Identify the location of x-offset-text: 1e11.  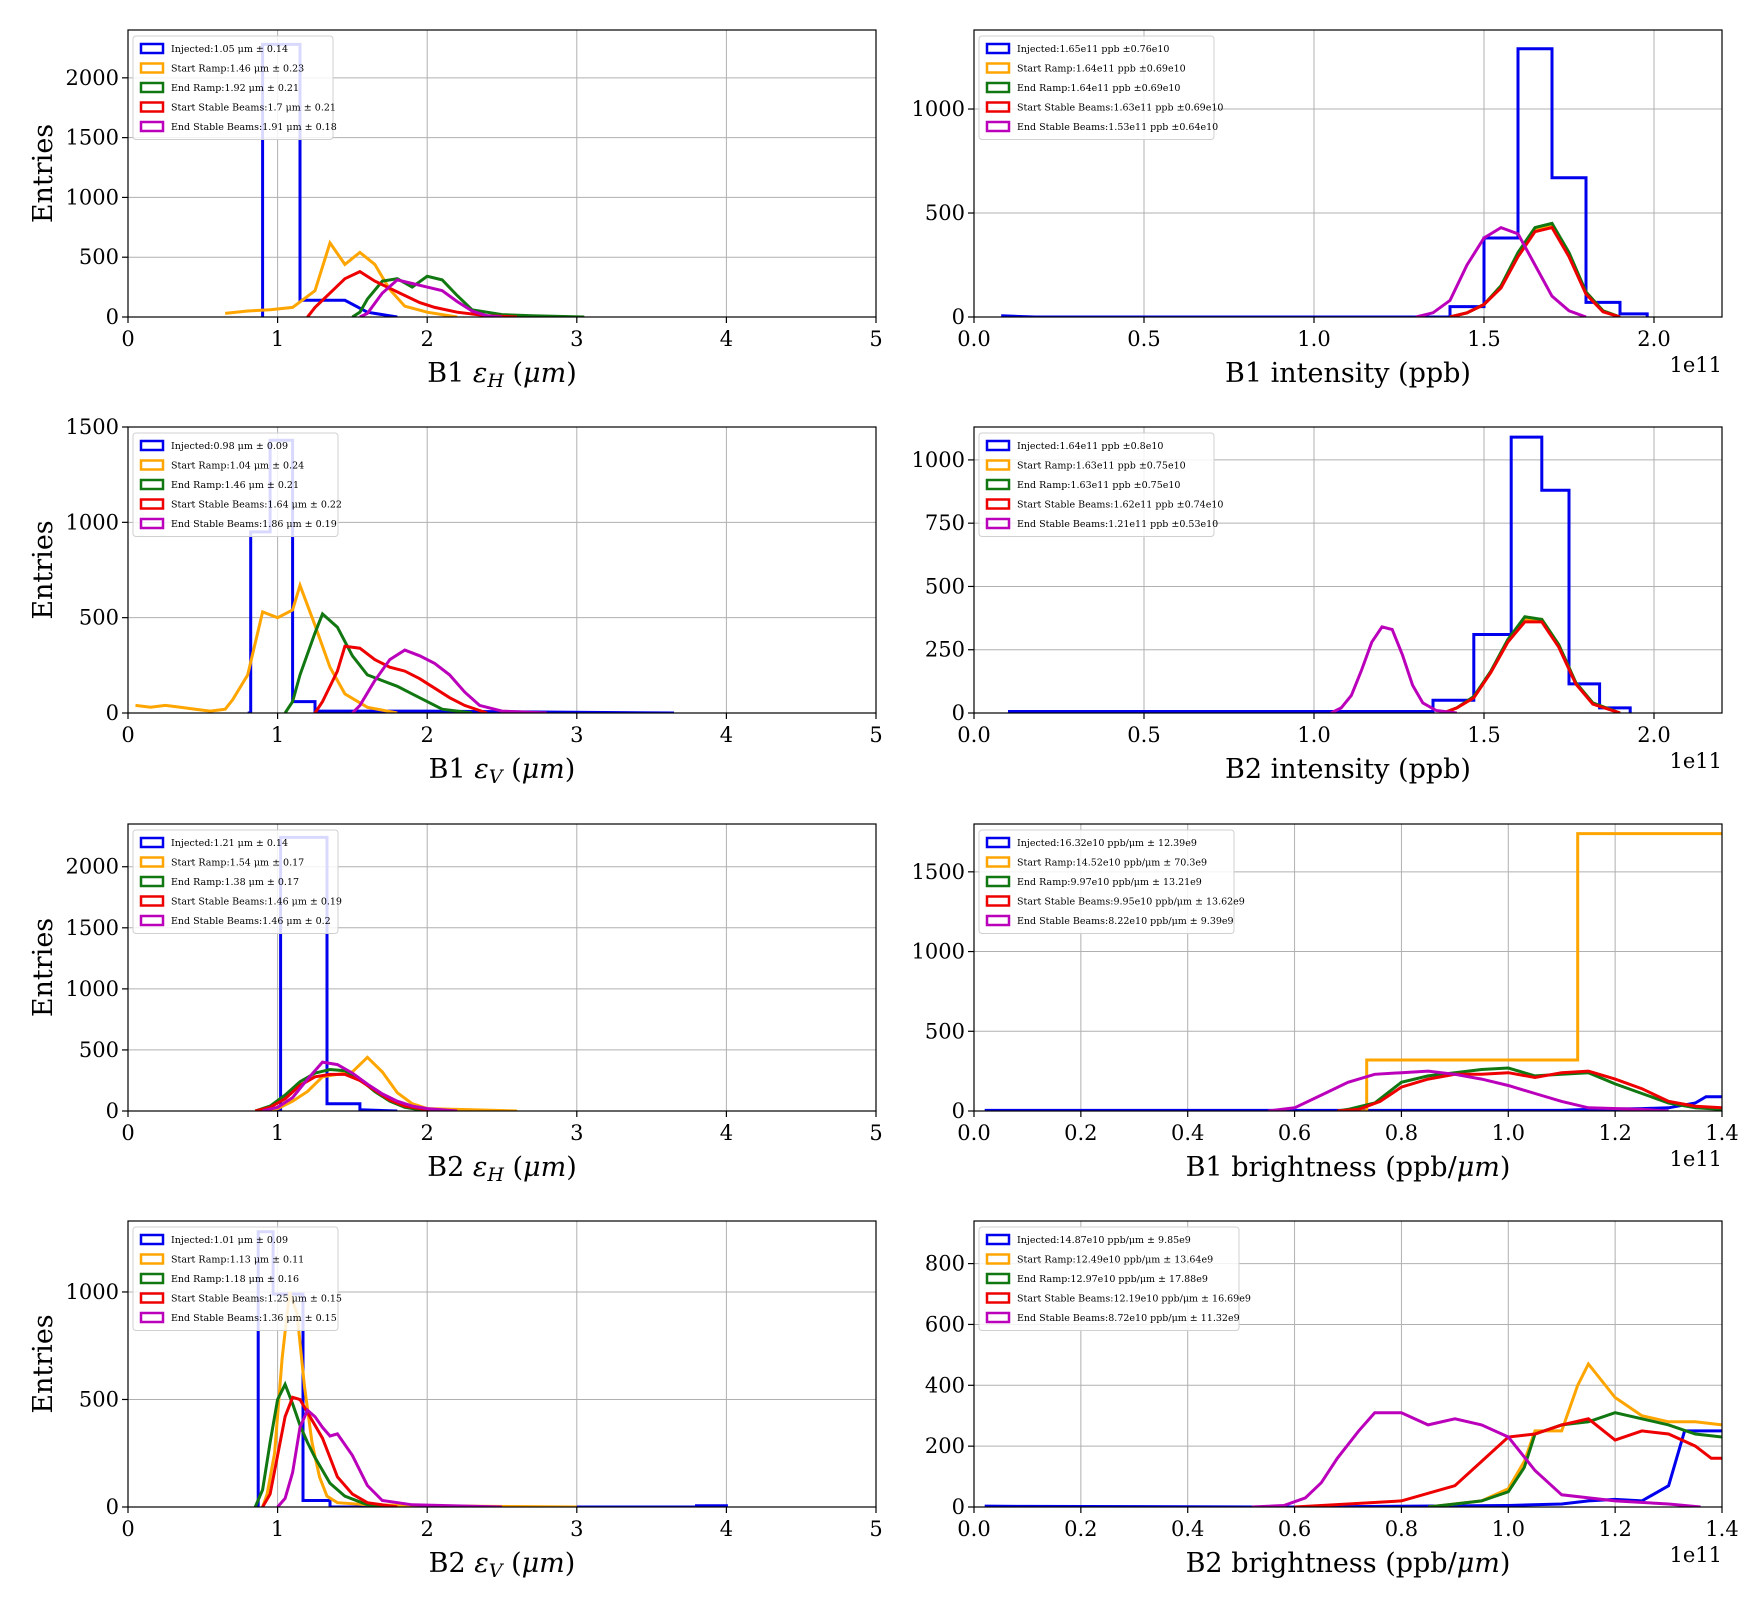
(1695, 761).